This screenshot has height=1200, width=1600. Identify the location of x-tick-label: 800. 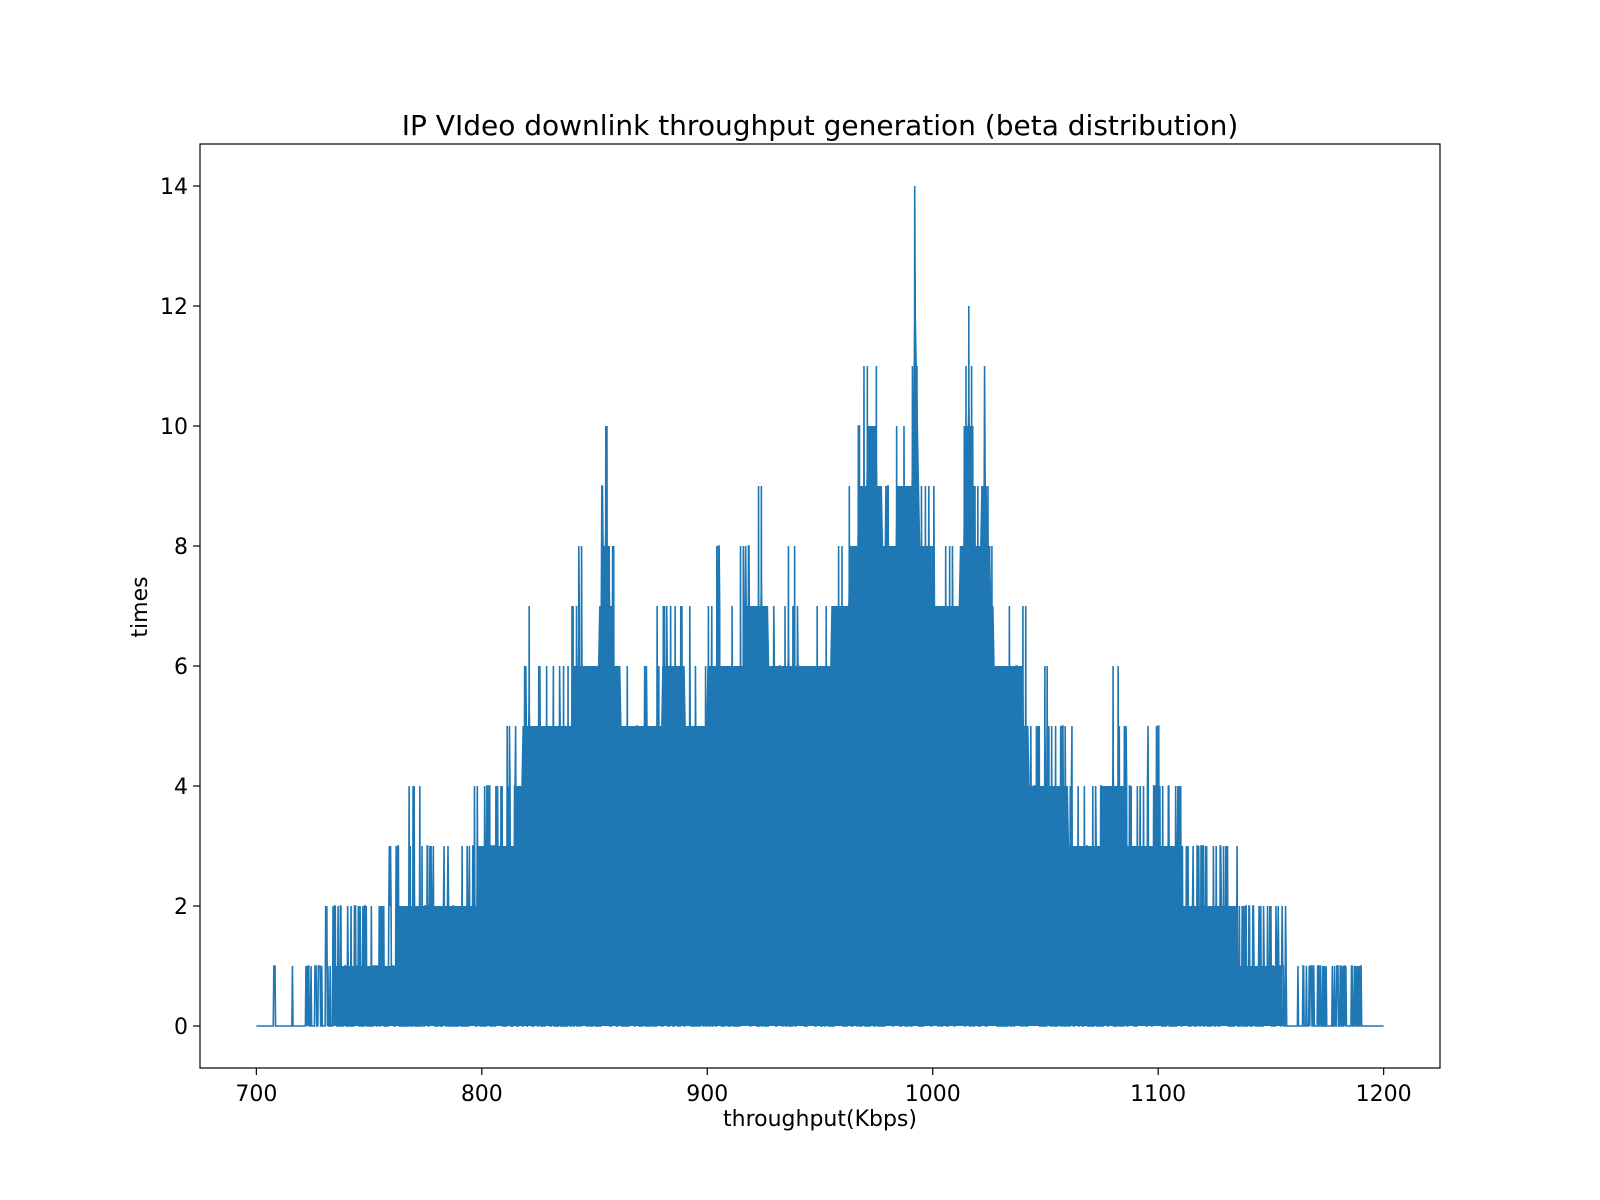
(482, 1094).